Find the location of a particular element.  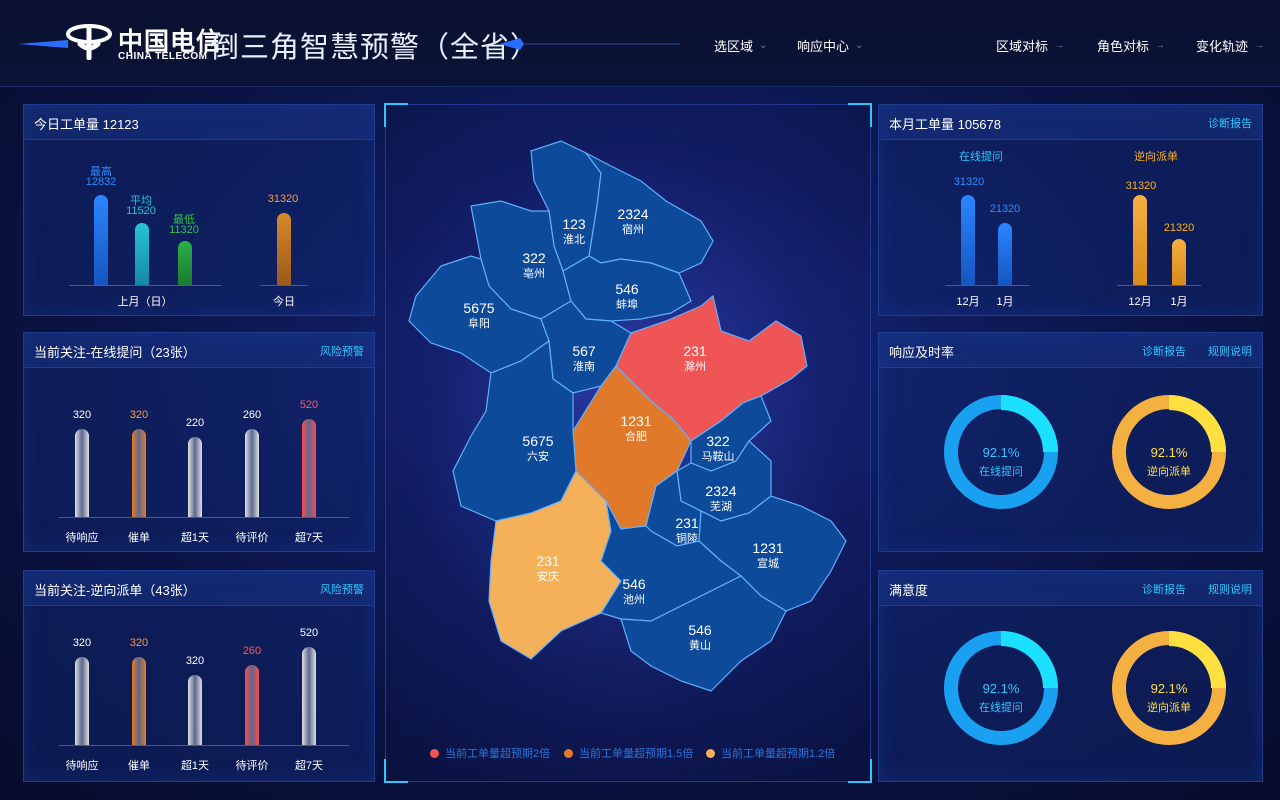

map-region-黄山: 546 黄山 is located at coordinates (703, 633).